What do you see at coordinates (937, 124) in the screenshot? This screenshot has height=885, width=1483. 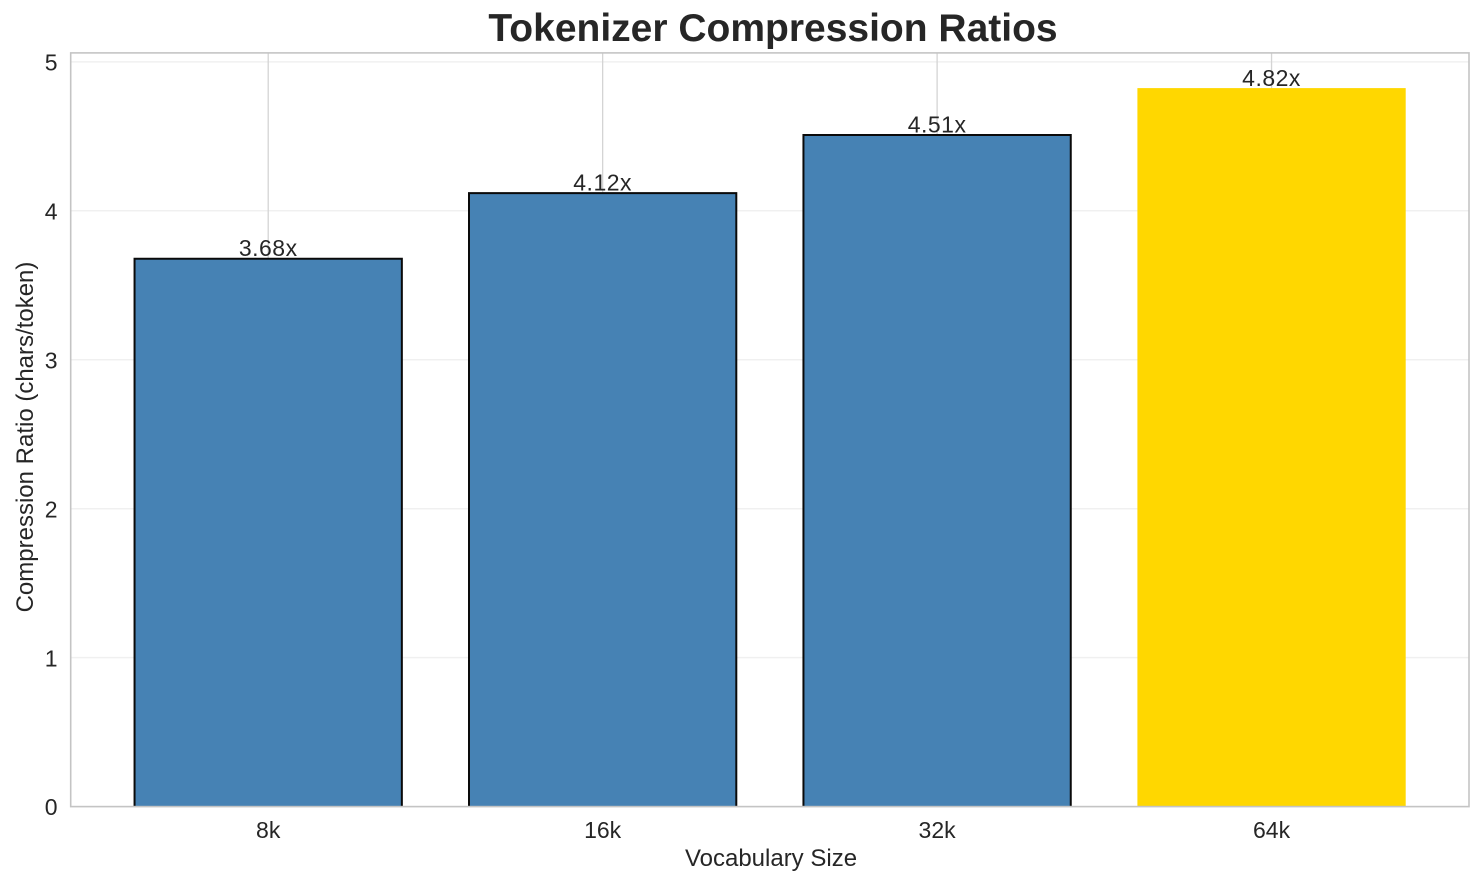 I see `svg-text: 4.51x` at bounding box center [937, 124].